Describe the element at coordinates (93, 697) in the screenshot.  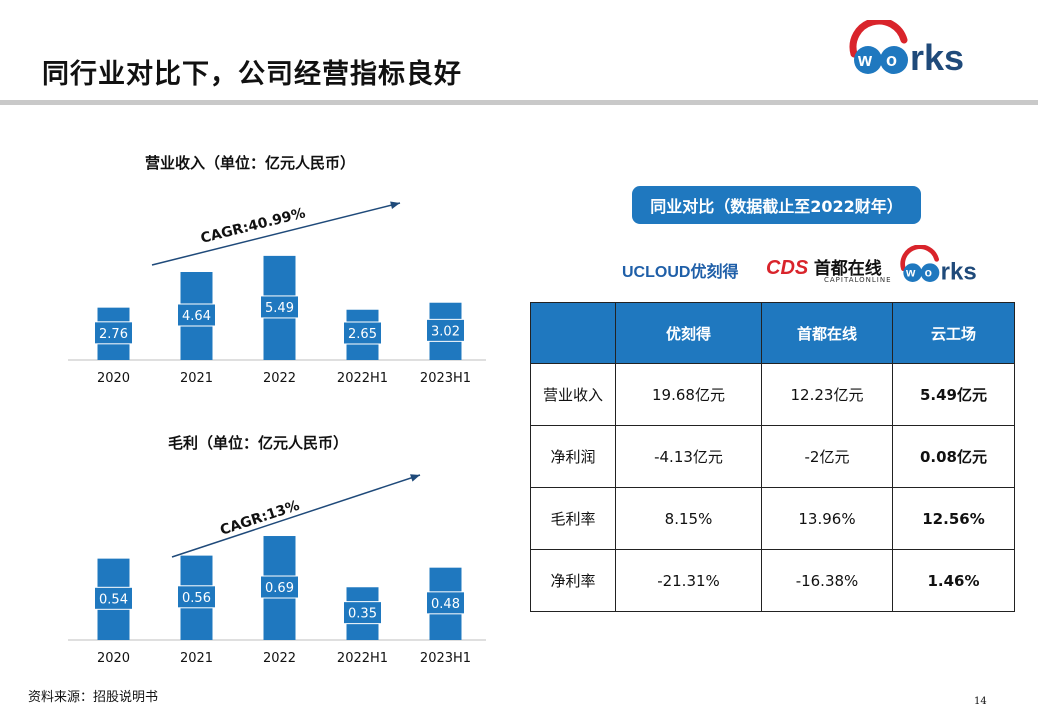
I see `source-footnote: 资料来源：招股说明书` at that location.